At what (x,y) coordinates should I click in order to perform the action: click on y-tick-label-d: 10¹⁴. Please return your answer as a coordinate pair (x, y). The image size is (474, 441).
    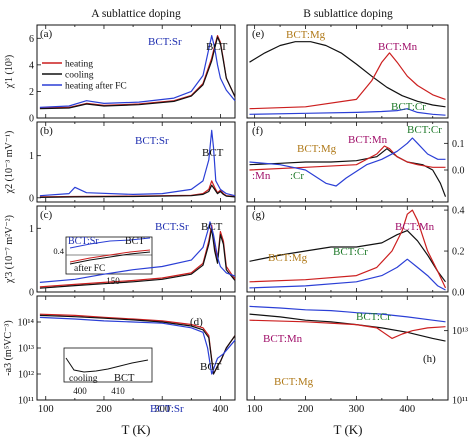
    Looking at the image, I should click on (26, 323).